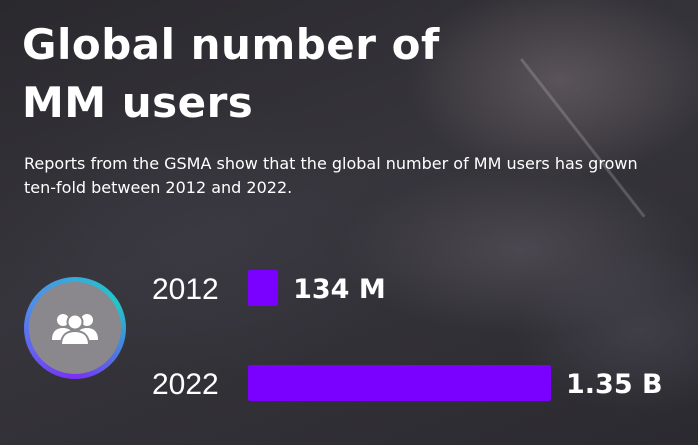 The image size is (698, 445). I want to click on year-label-2012: 2012, so click(185, 289).